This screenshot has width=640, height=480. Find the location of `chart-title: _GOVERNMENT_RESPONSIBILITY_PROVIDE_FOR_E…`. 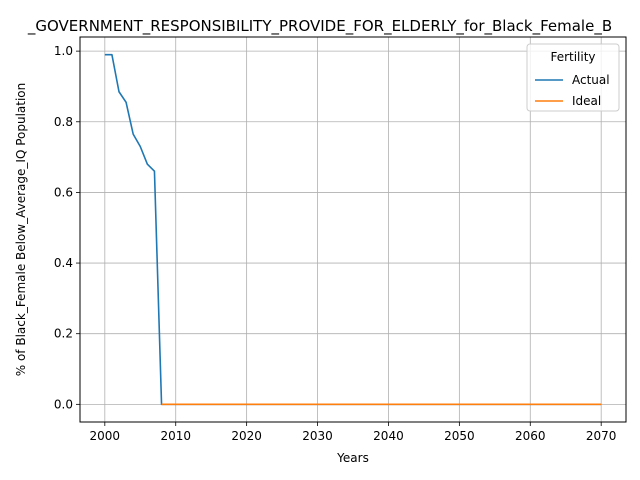

chart-title: _GOVERNMENT_RESPONSIBILITY_PROVIDE_FOR_E… is located at coordinates (319, 26).